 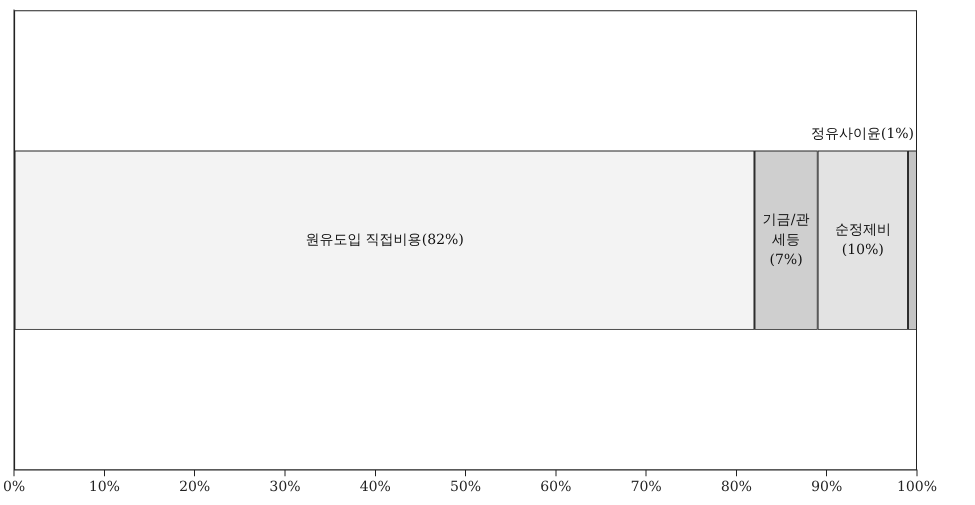 I want to click on text: 원유도입 직접비용(82%), so click(x=384, y=240).